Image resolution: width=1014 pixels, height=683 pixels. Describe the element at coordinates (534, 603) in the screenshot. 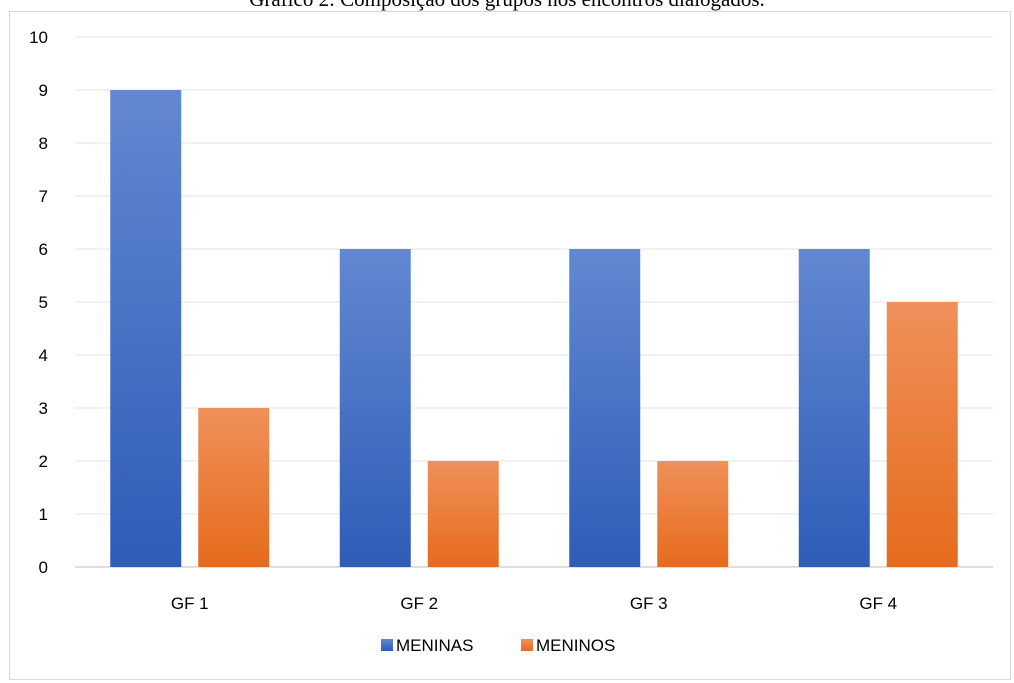

I see `x-axis-ticks: GF 1 GF 2 GF 3 GF 4` at that location.